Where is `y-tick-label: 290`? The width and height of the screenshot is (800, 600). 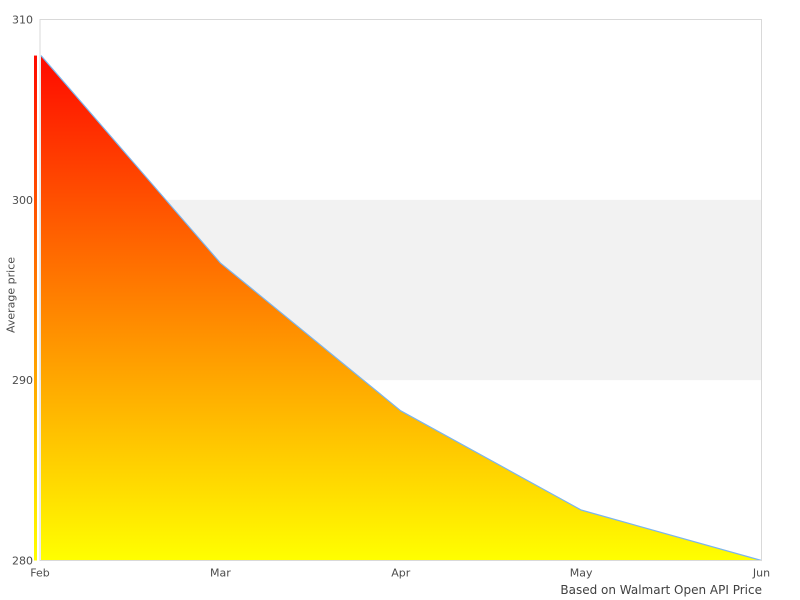
y-tick-label: 290 is located at coordinates (22, 380).